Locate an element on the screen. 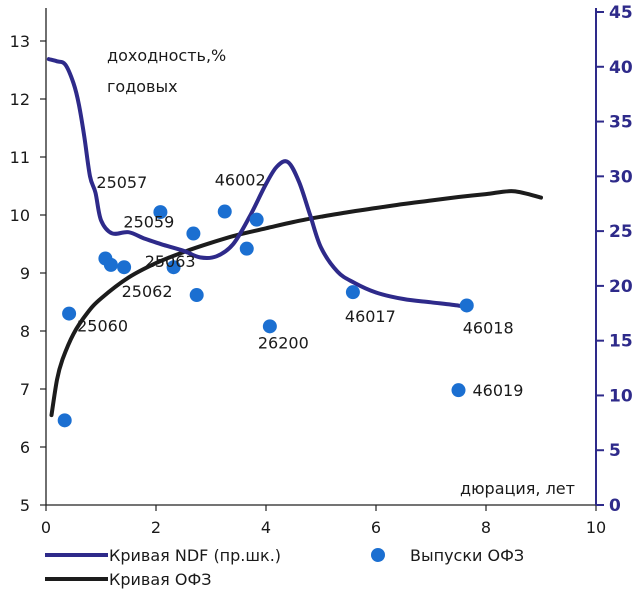 The image size is (635, 592). y-left-tick-label: 9 is located at coordinates (25, 273).